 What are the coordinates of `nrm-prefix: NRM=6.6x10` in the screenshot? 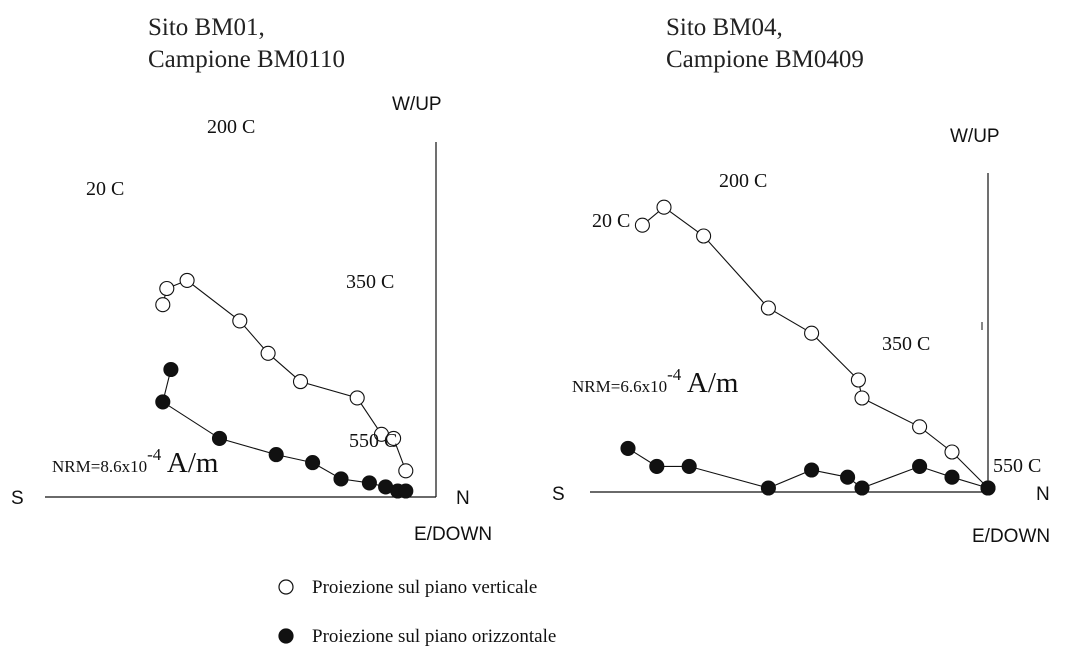 It's located at (619, 386).